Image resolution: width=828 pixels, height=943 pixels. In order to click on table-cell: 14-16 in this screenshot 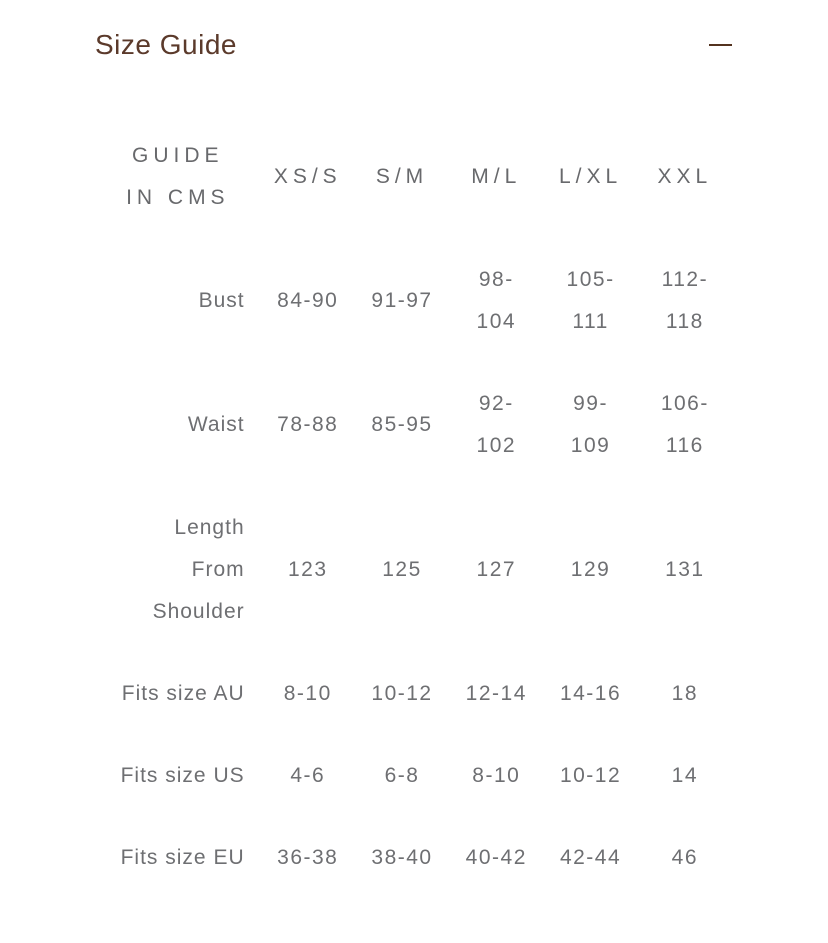, I will do `click(590, 693)`.